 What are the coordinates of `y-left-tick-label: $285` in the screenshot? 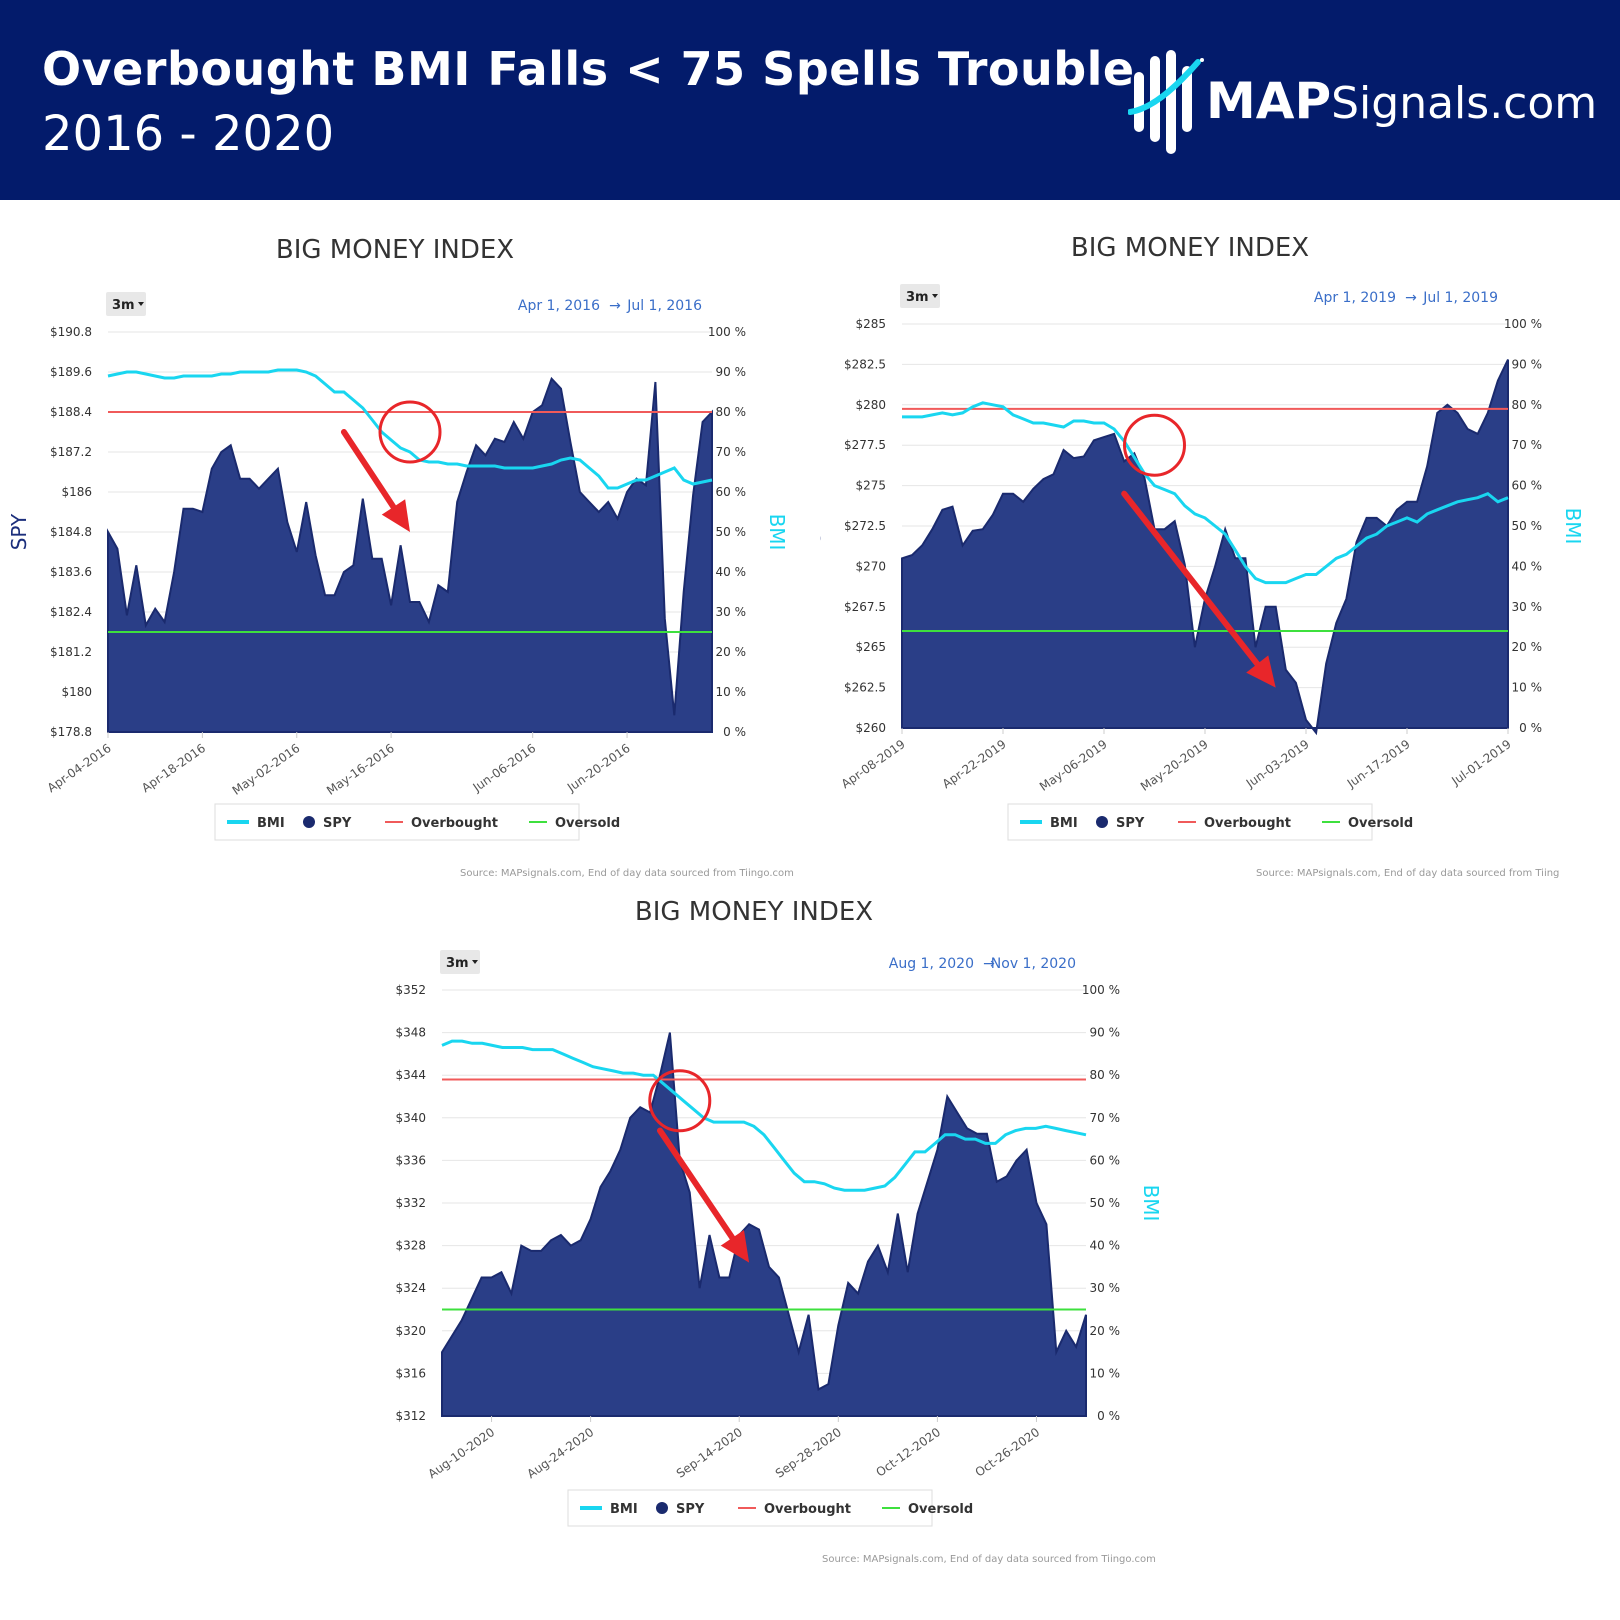 It's located at (870, 324).